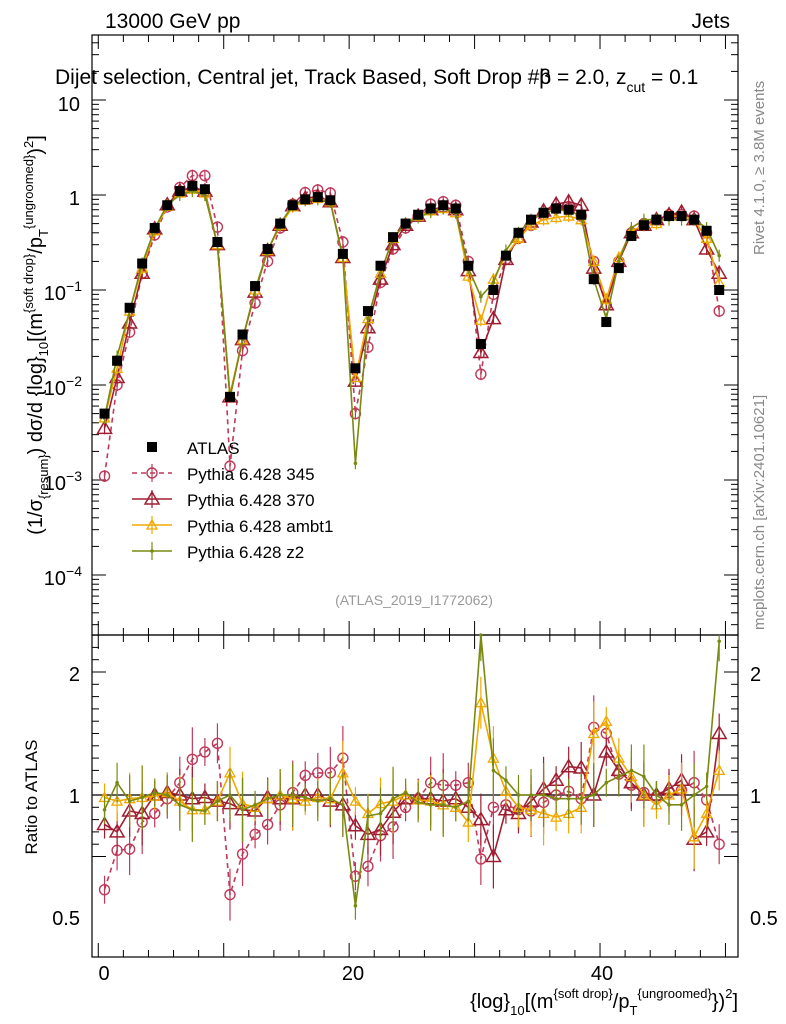  I want to click on mcplots-label: mcplots.cern.ch [arXiv:2401.10621], so click(759, 512).